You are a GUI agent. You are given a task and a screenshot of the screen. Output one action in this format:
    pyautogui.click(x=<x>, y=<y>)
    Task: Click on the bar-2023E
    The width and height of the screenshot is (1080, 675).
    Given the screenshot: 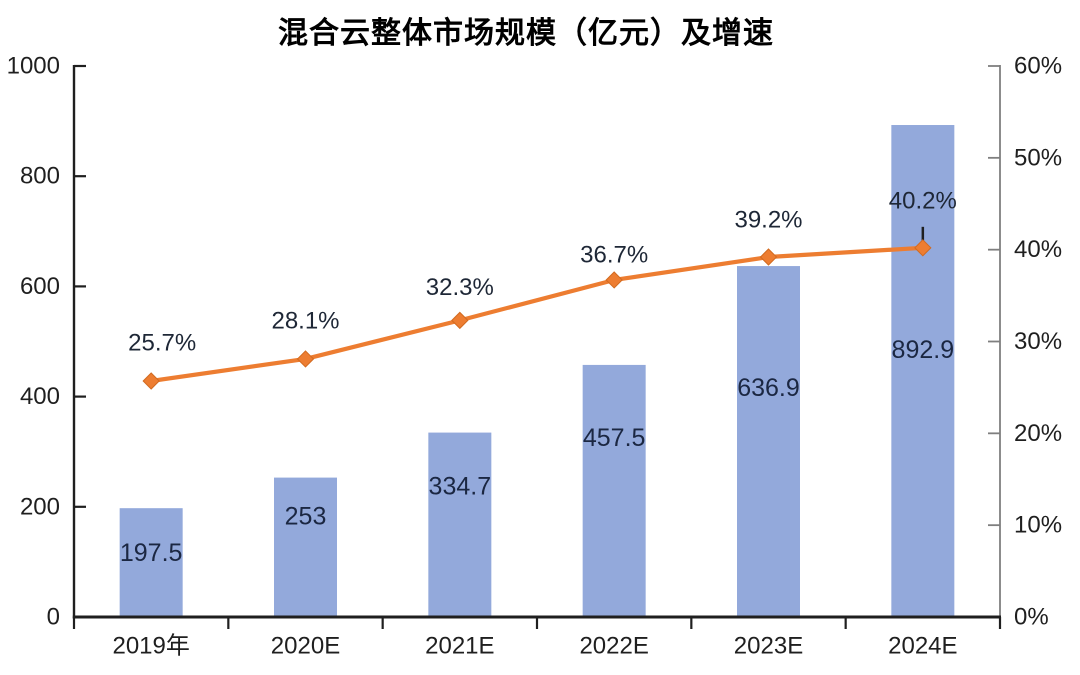 What is the action you would take?
    pyautogui.click(x=768, y=441)
    